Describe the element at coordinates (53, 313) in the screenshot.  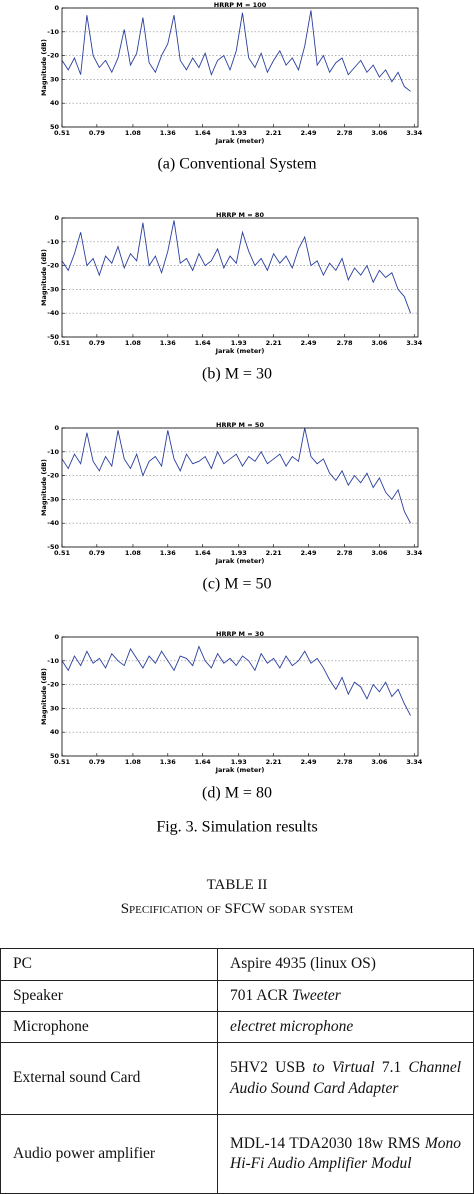
I see `y-tick-label: -40` at that location.